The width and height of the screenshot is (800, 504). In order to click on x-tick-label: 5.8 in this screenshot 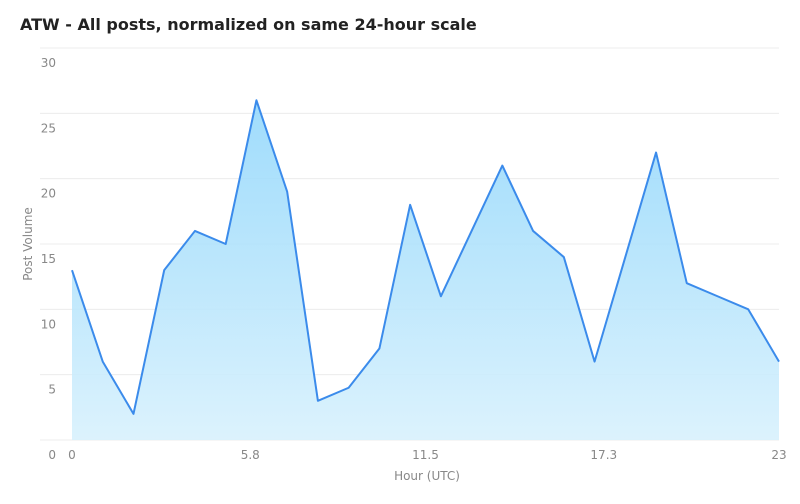, I will do `click(250, 455)`.